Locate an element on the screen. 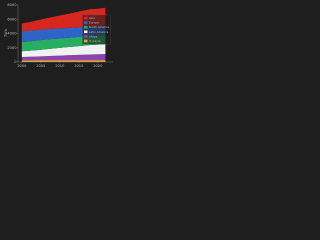 This screenshot has height=240, width=320. y-axis-label: TWh is located at coordinates (6, 33).